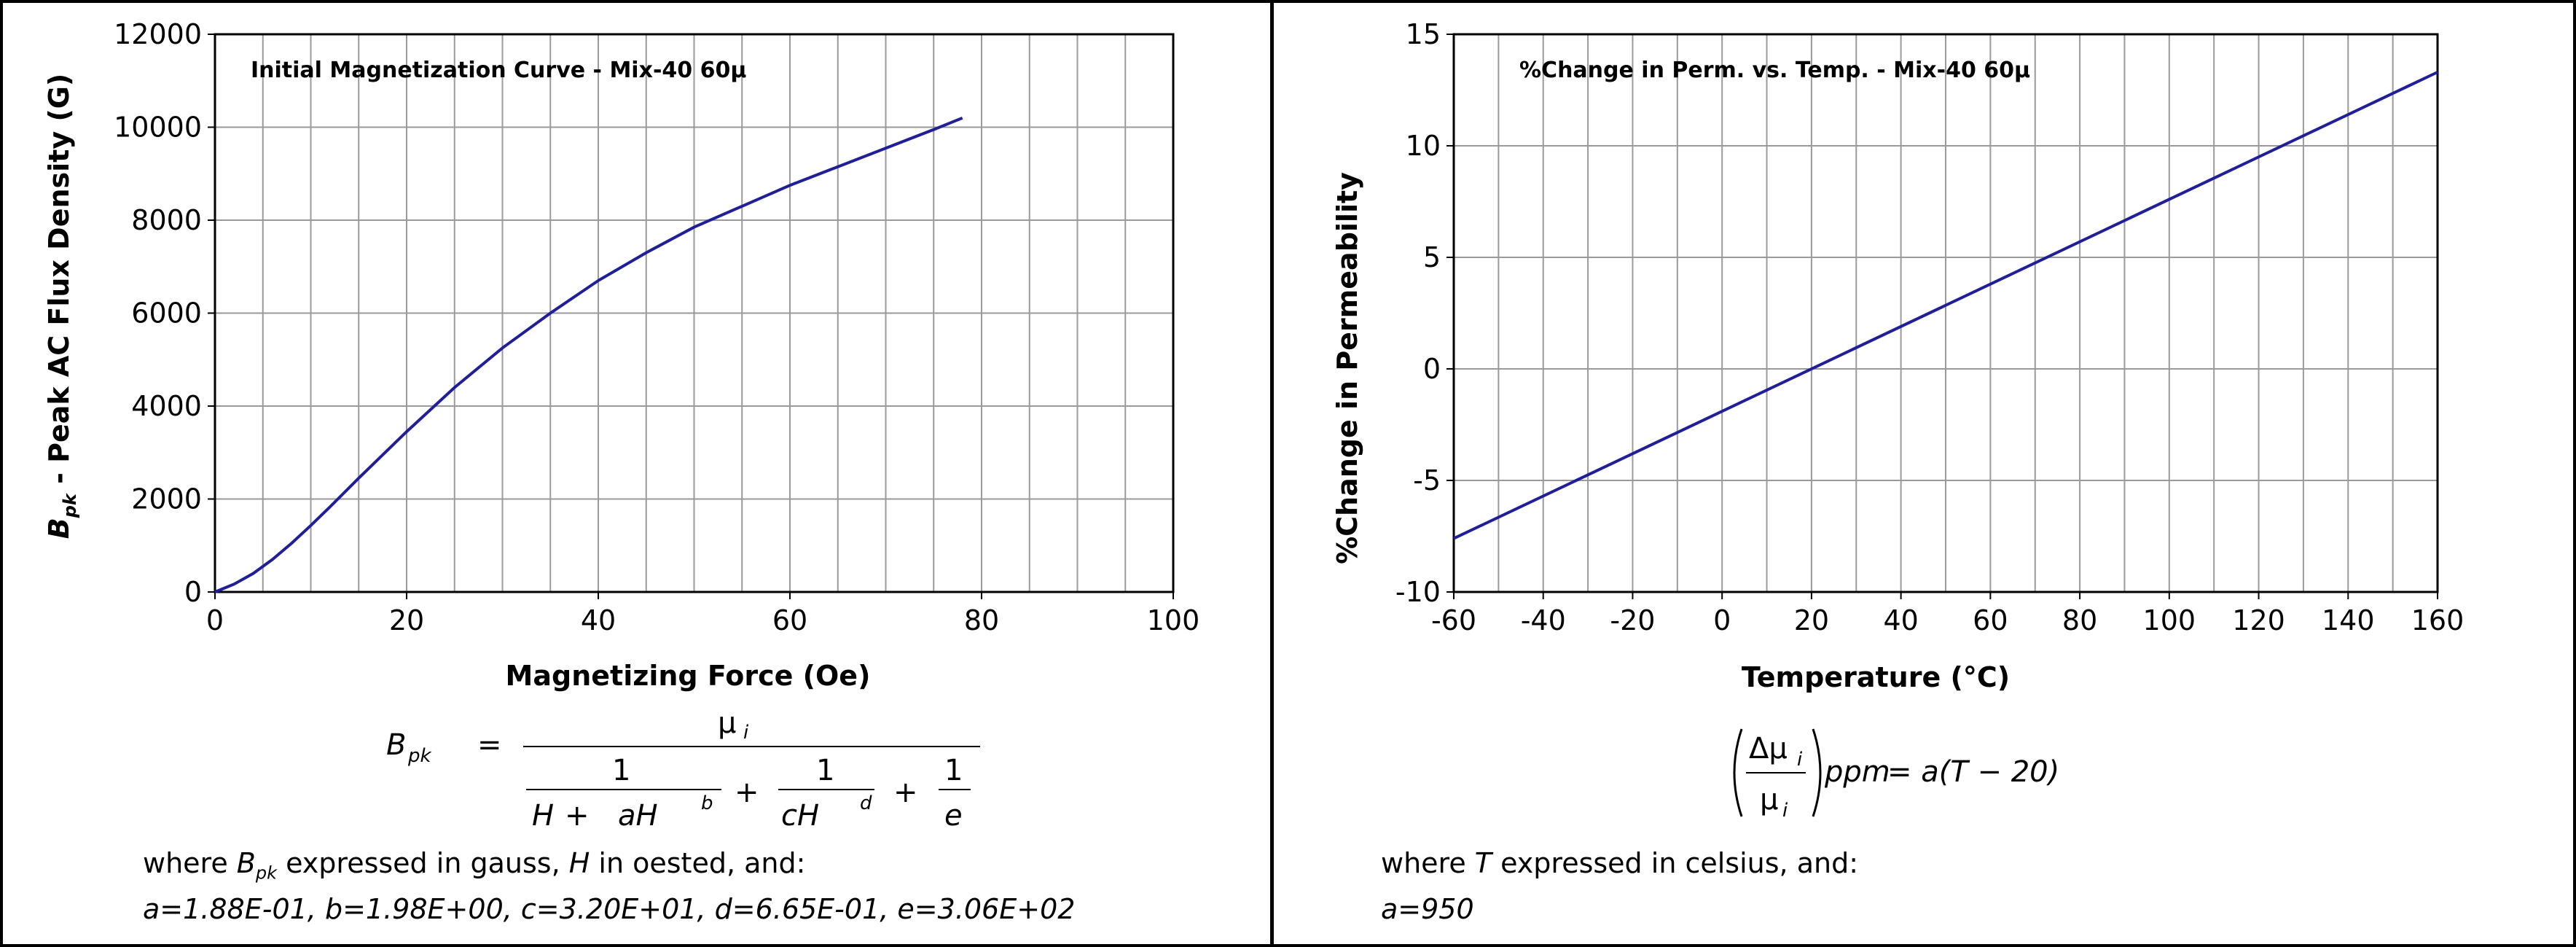 Image resolution: width=2576 pixels, height=947 pixels. I want to click on permeability-x-axis-title: Temperature (°C), so click(1876, 677).